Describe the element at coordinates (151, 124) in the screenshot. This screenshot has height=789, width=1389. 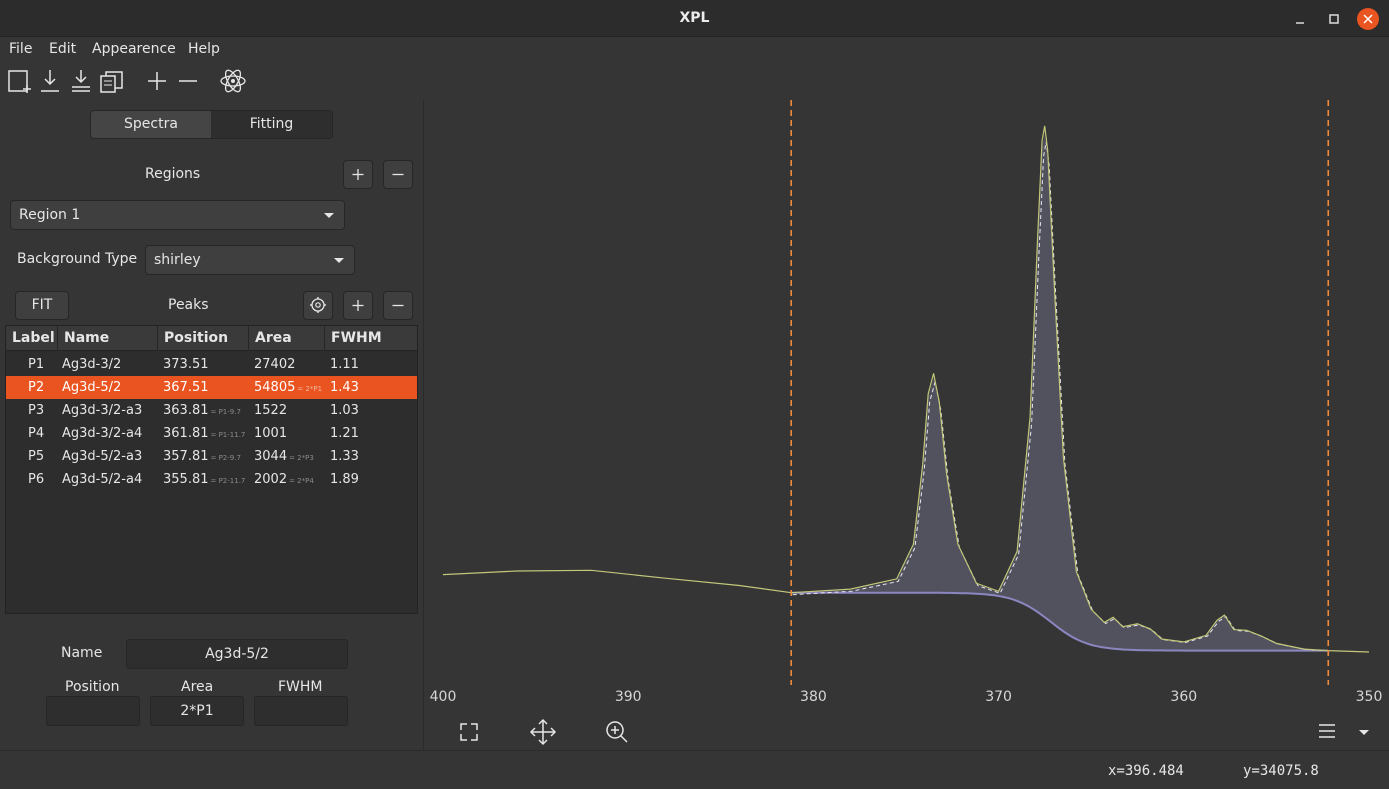
I see `tab-spectra: Spectra` at that location.